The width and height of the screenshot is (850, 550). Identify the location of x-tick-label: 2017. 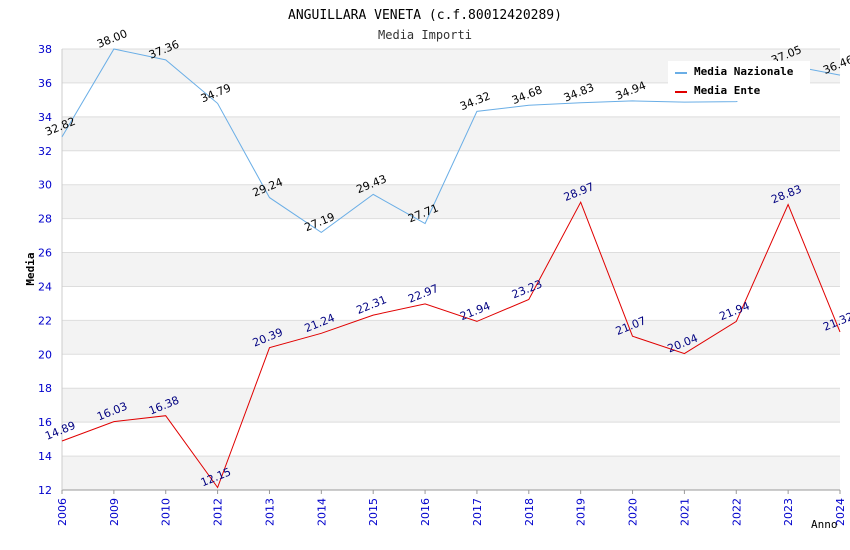
(477, 512).